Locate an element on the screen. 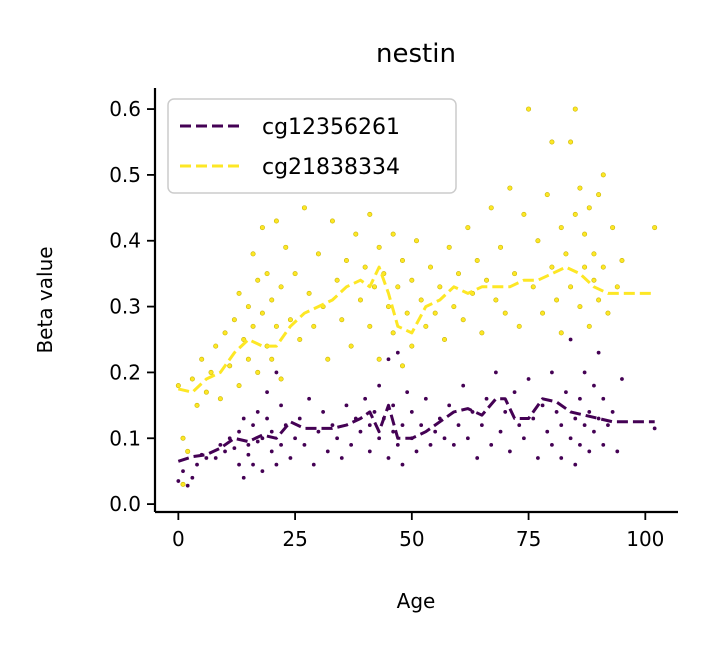  legend-label-cg12356261: cg12356261 is located at coordinates (331, 127).